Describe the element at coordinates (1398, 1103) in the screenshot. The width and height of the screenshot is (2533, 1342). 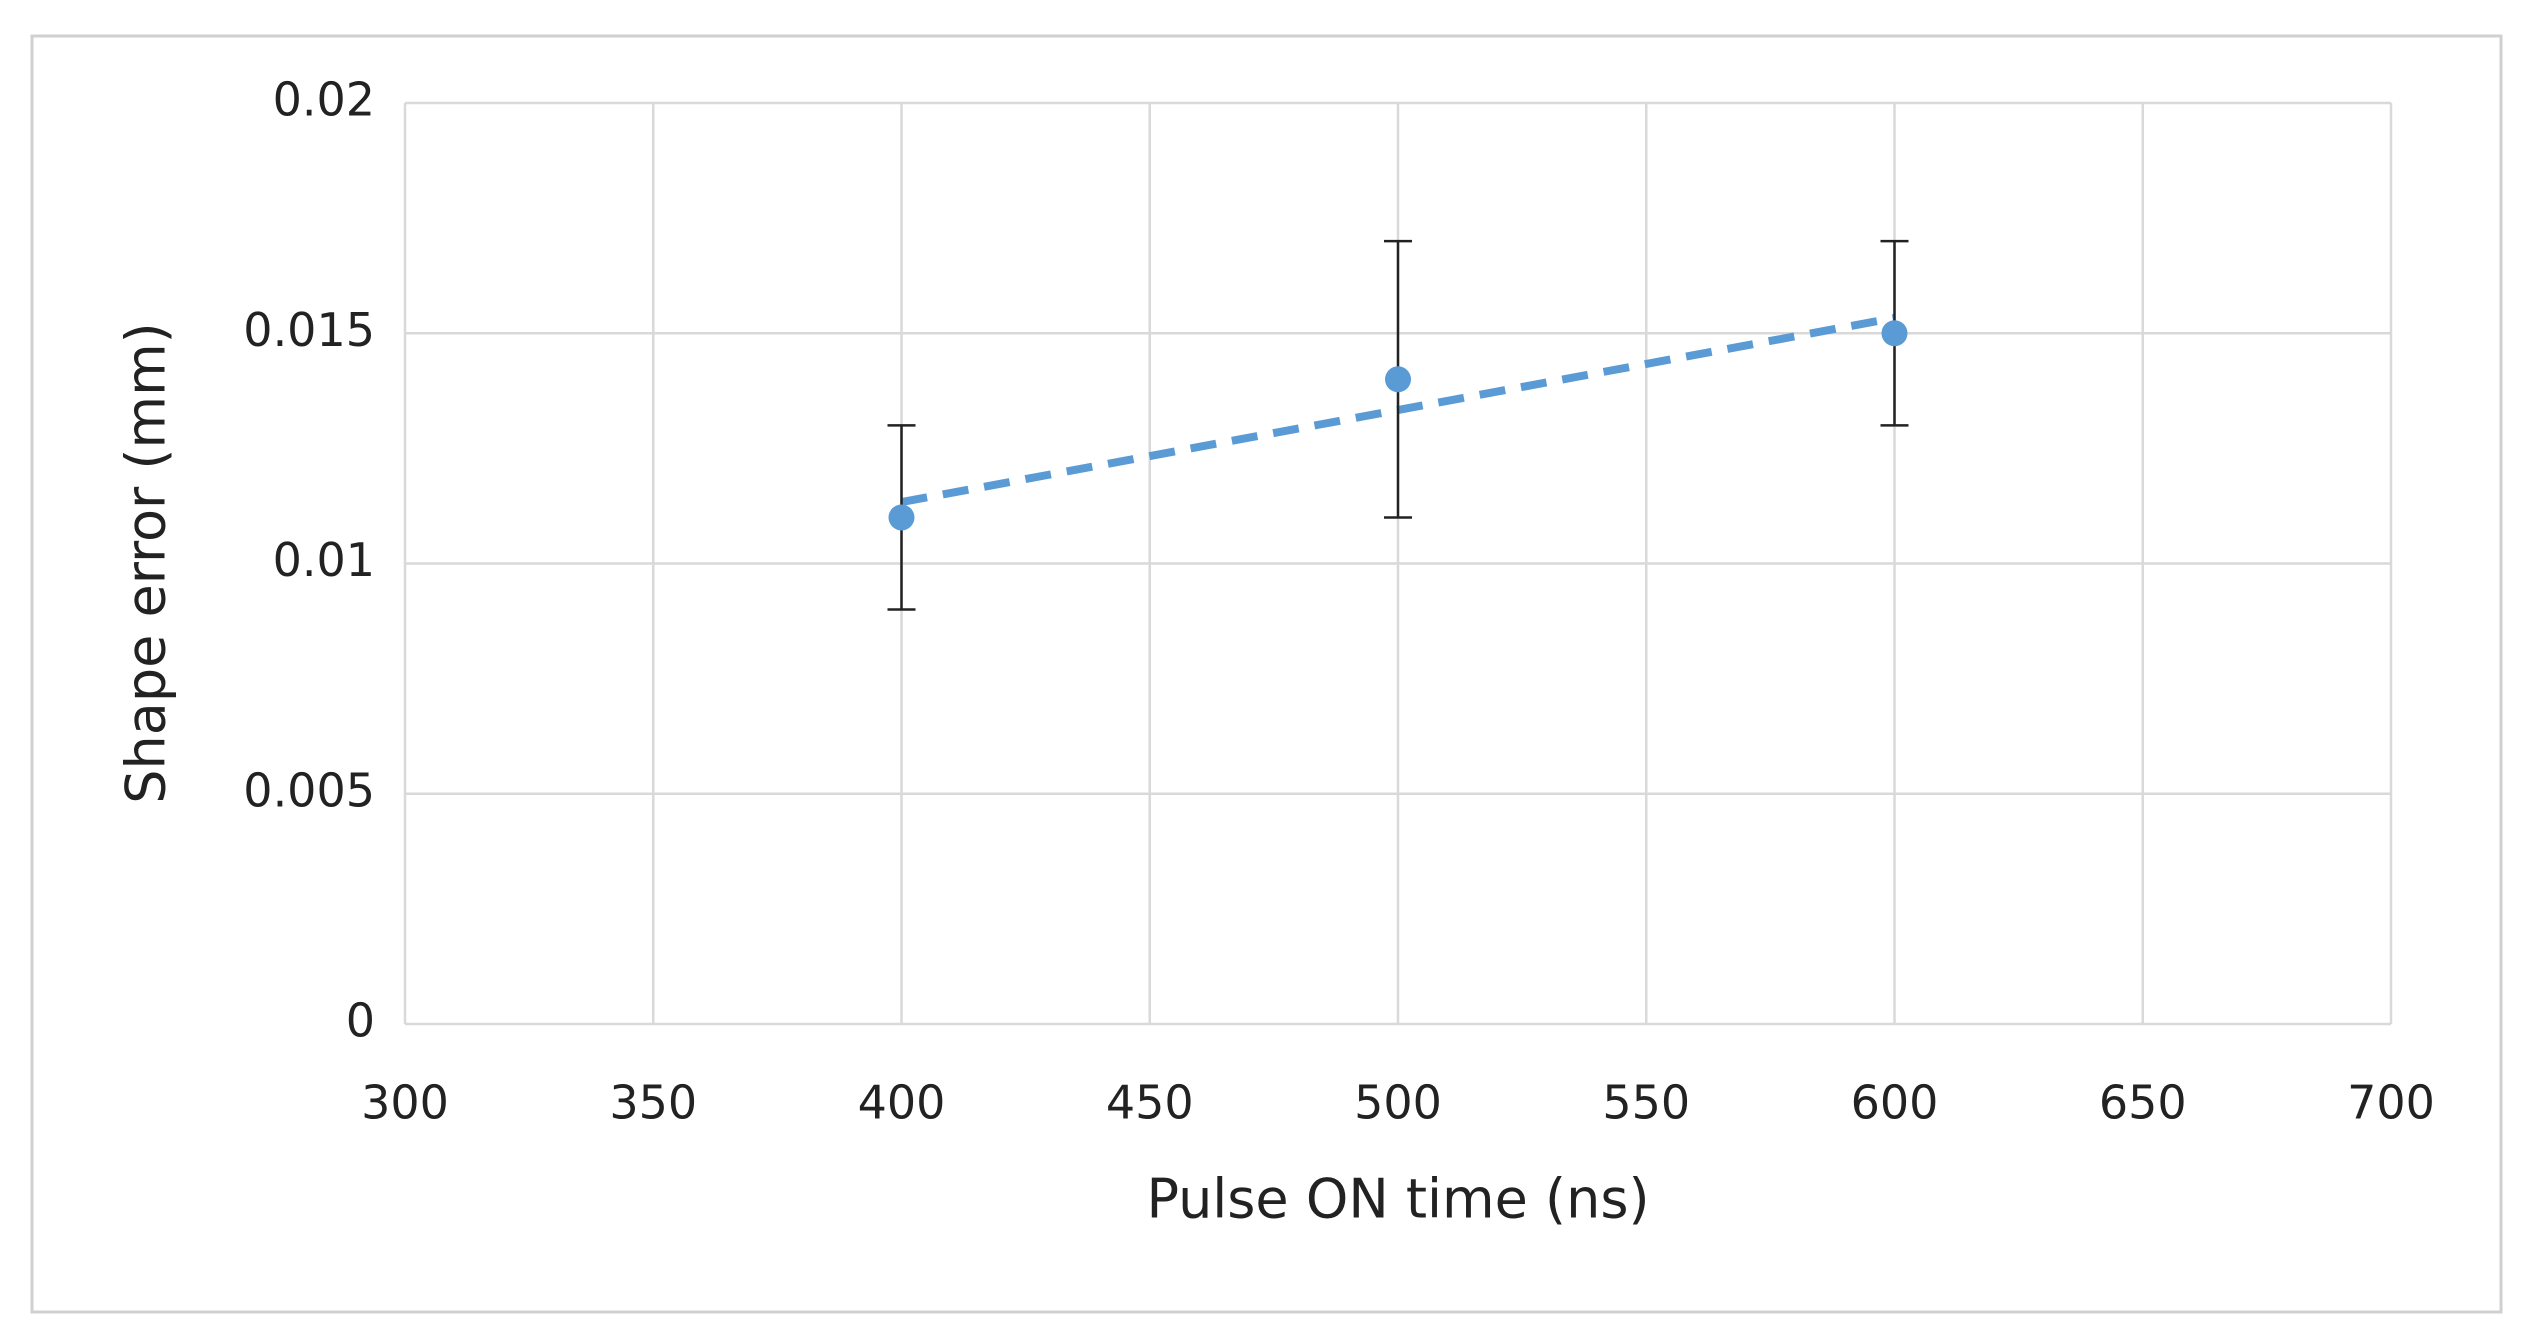
I see `x-tick-label: 500` at that location.